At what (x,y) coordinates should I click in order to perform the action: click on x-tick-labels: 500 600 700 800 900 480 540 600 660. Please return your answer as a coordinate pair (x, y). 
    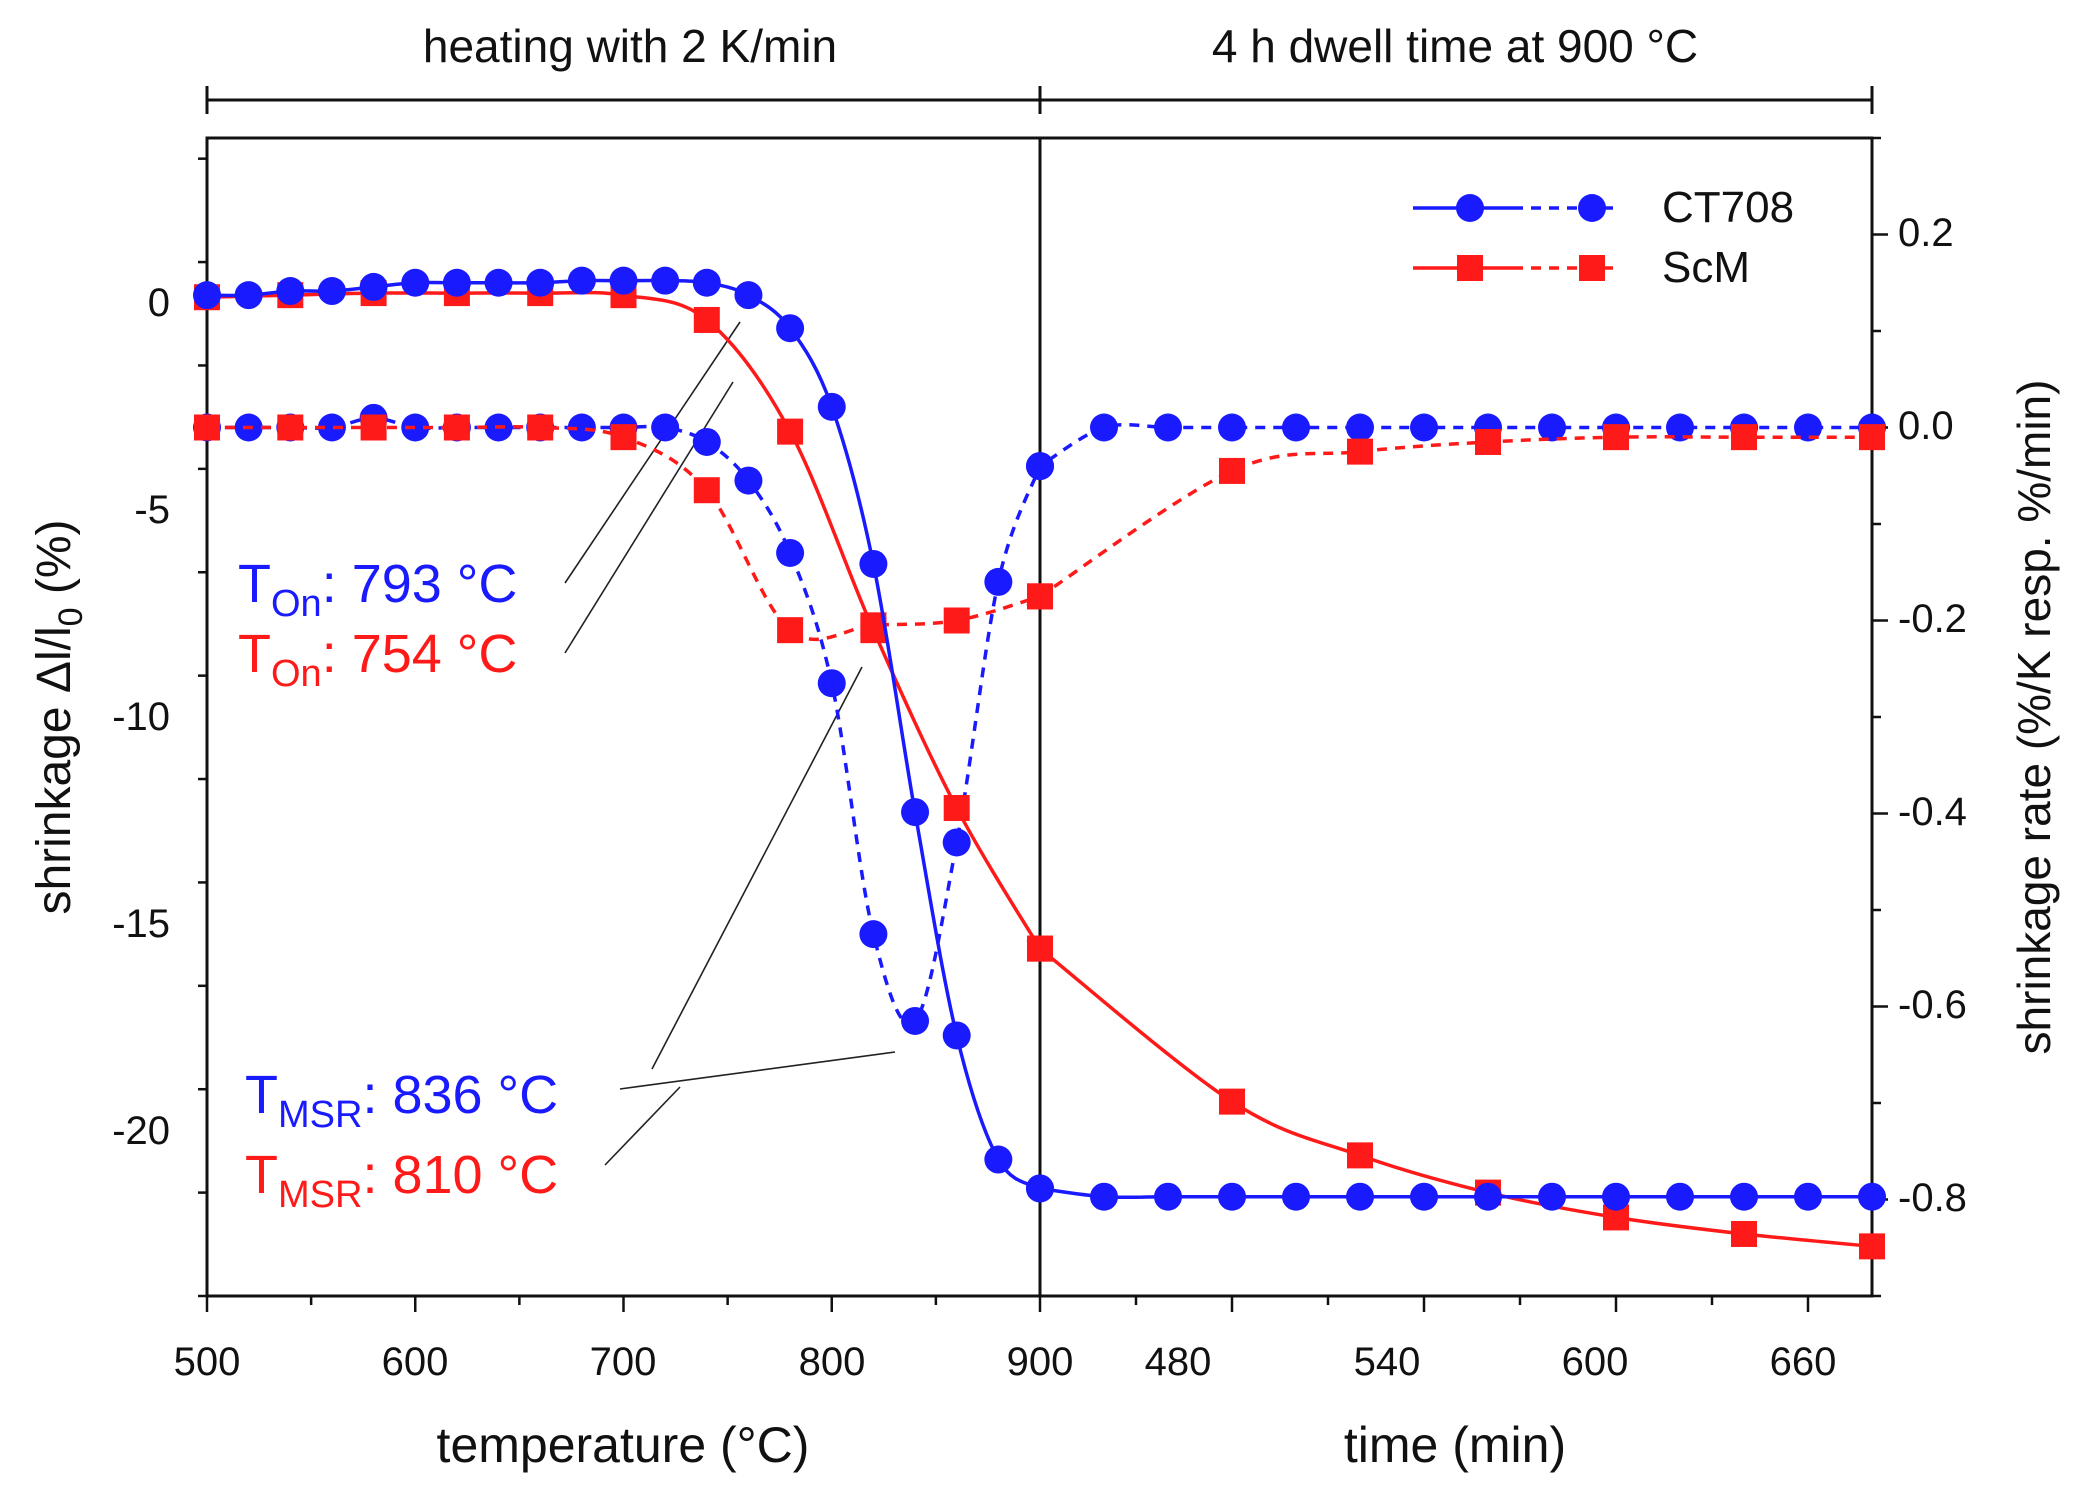
    Looking at the image, I should click on (1005, 1362).